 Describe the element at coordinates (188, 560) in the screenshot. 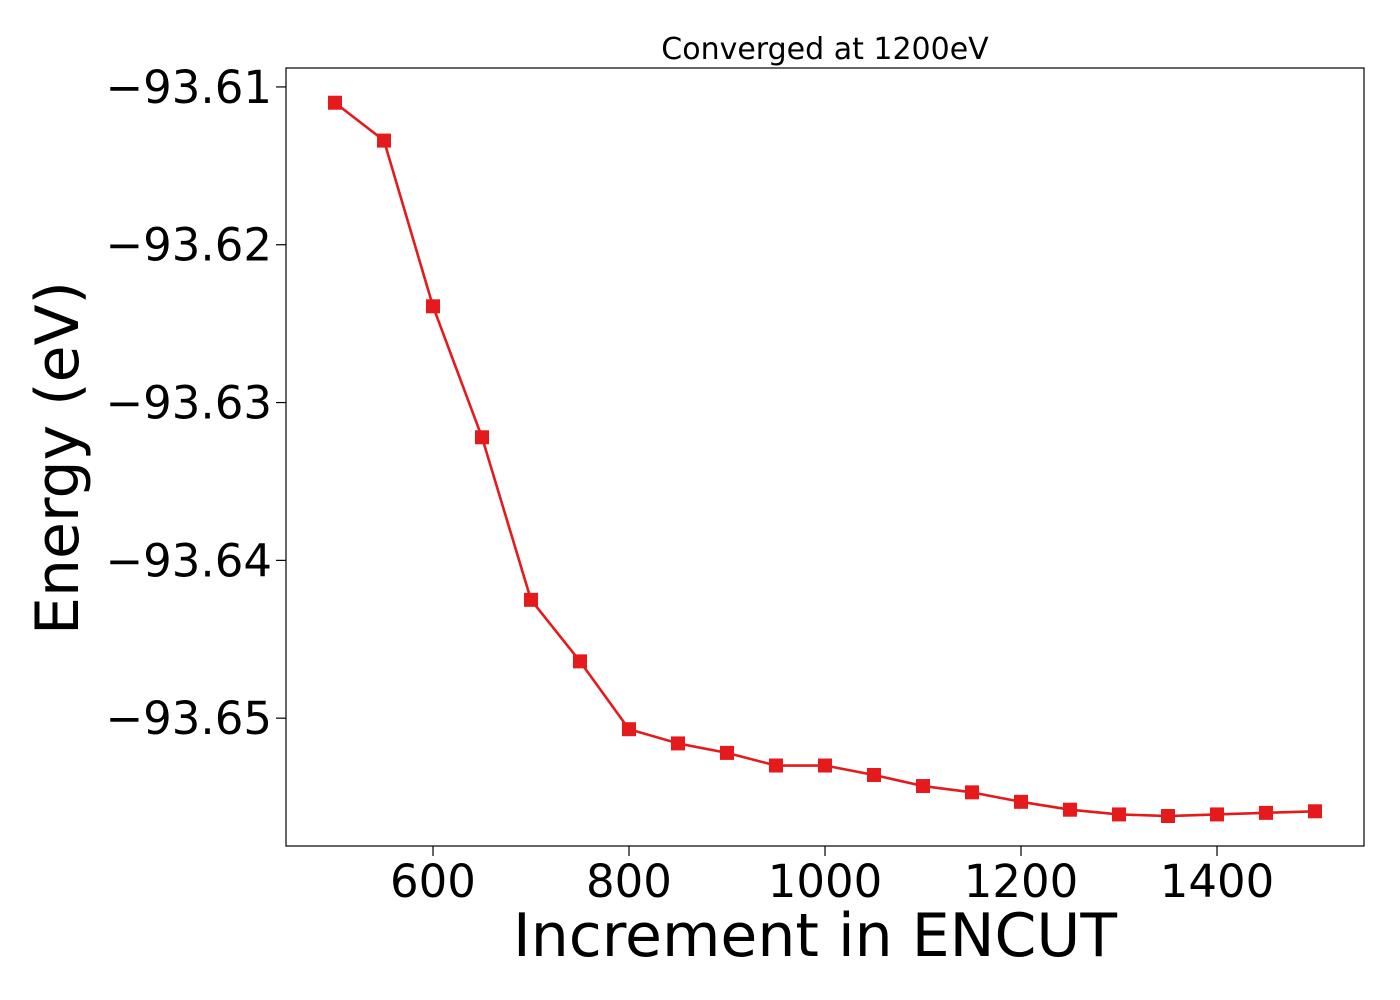

I see `y-tick-label: −93.64` at that location.